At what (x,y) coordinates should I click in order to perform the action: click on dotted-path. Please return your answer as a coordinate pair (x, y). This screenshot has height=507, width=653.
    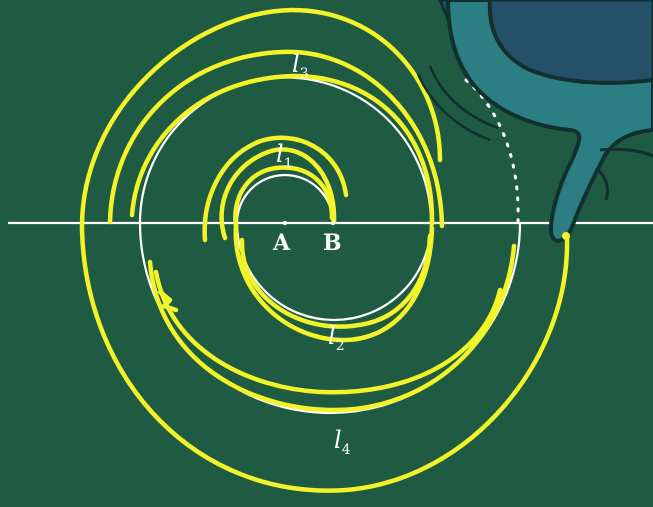
    Looking at the image, I should click on (492, 151).